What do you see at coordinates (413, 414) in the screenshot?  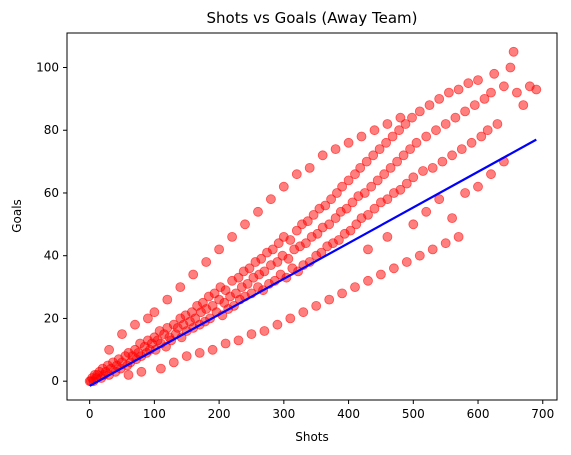 I see `x-tick-label: 500` at bounding box center [413, 414].